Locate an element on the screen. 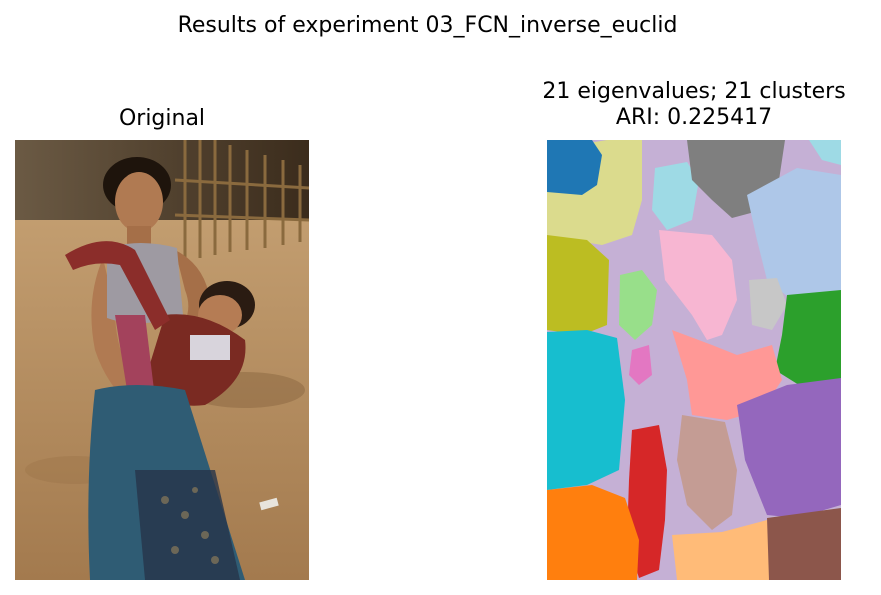 This screenshot has height=595, width=881. baby-shirt is located at coordinates (210, 347).